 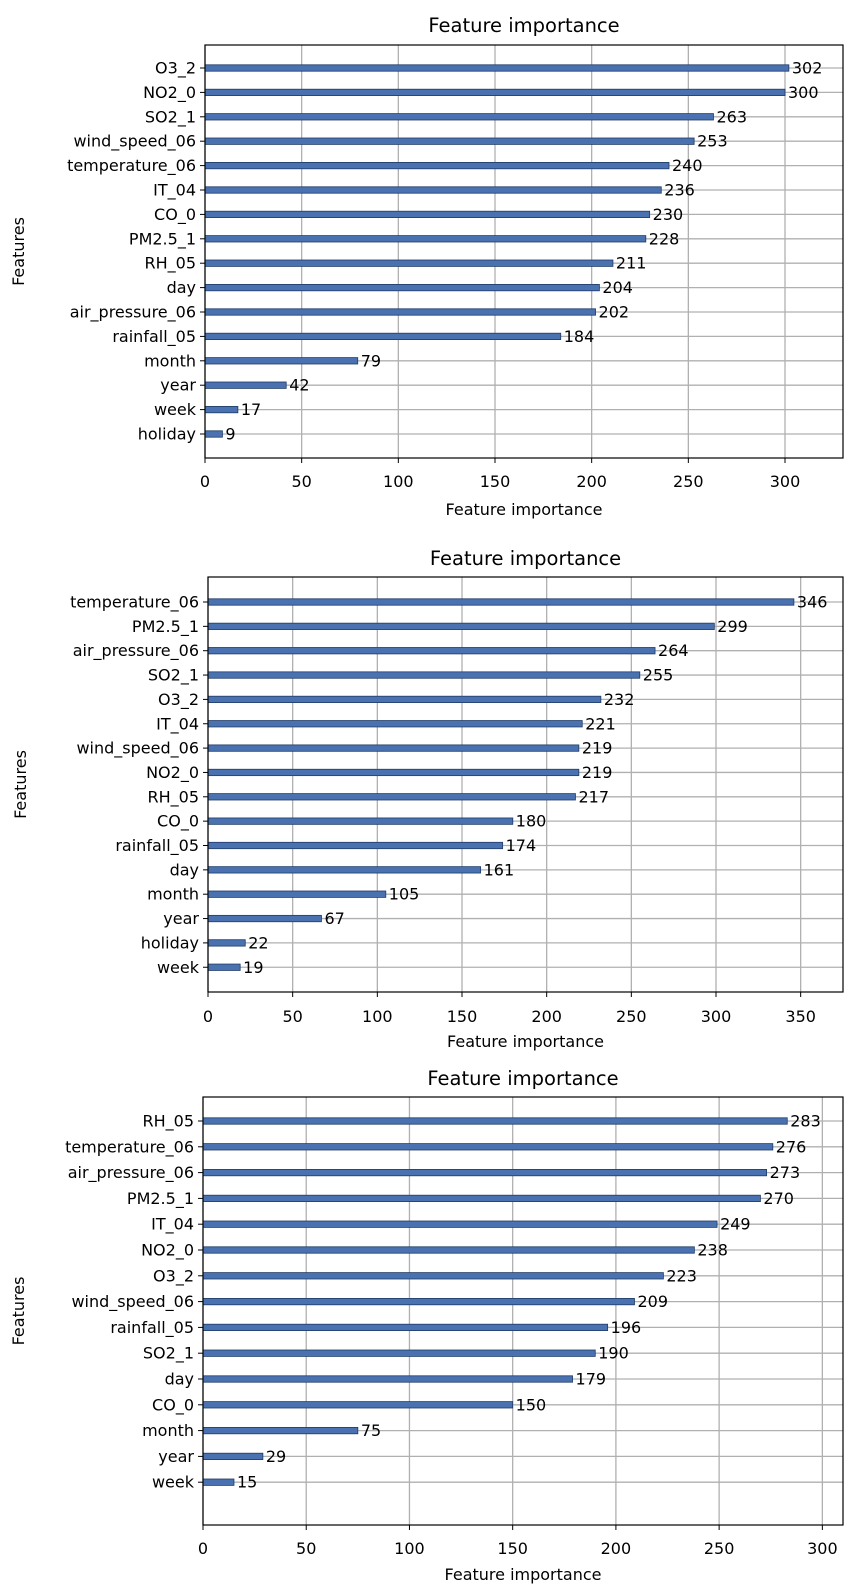 I want to click on y-tick-label: SO2_1, so click(x=168, y=1354).